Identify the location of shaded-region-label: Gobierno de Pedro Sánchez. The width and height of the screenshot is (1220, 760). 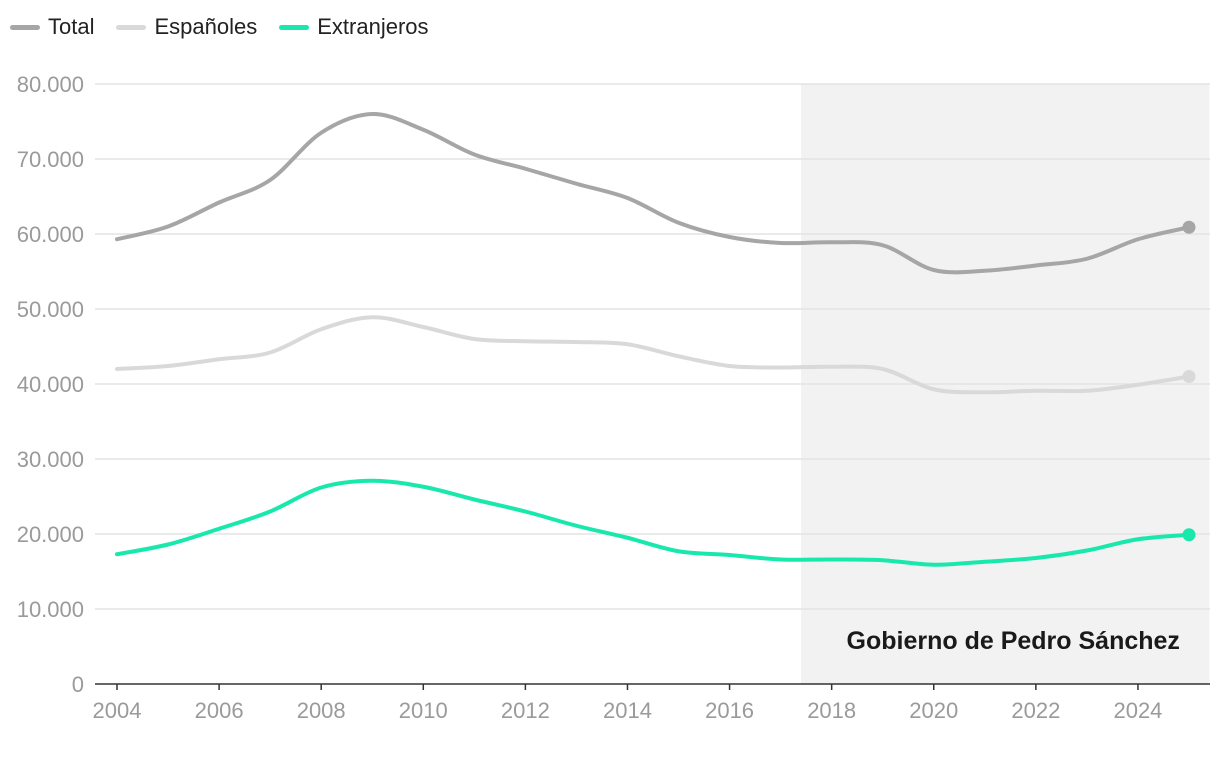
(1013, 641).